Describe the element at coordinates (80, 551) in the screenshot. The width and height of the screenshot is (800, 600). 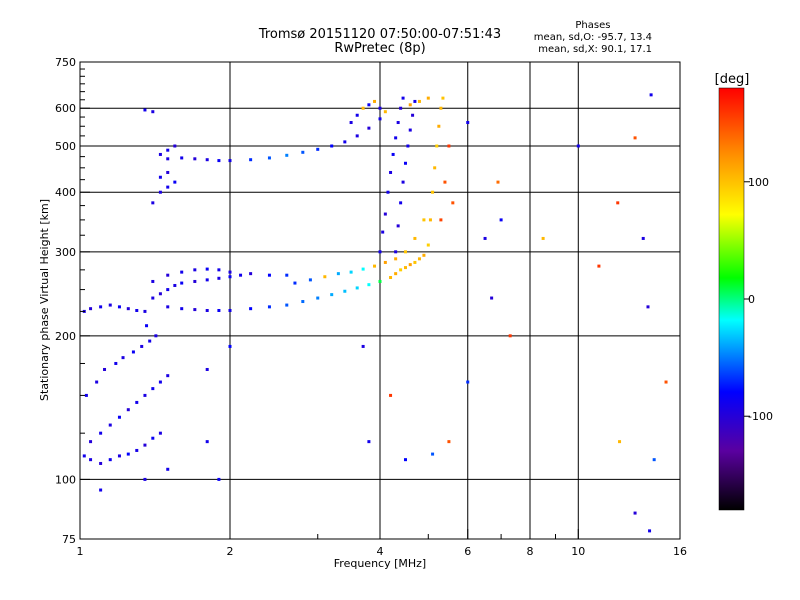
I see `x-tick-label: 1` at that location.